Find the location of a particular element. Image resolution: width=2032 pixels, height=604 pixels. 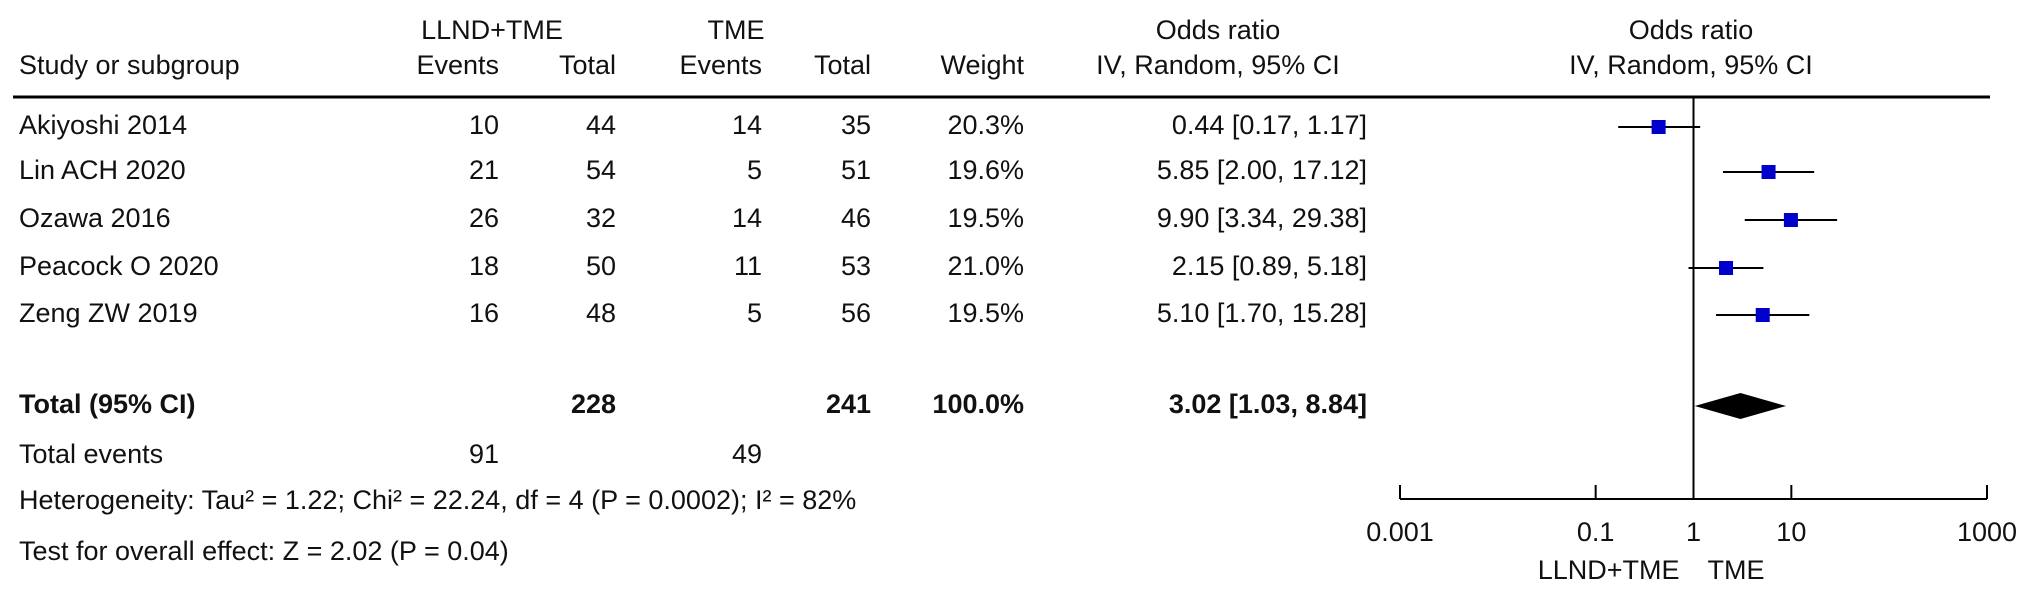

total-cell: 228 is located at coordinates (593, 404).